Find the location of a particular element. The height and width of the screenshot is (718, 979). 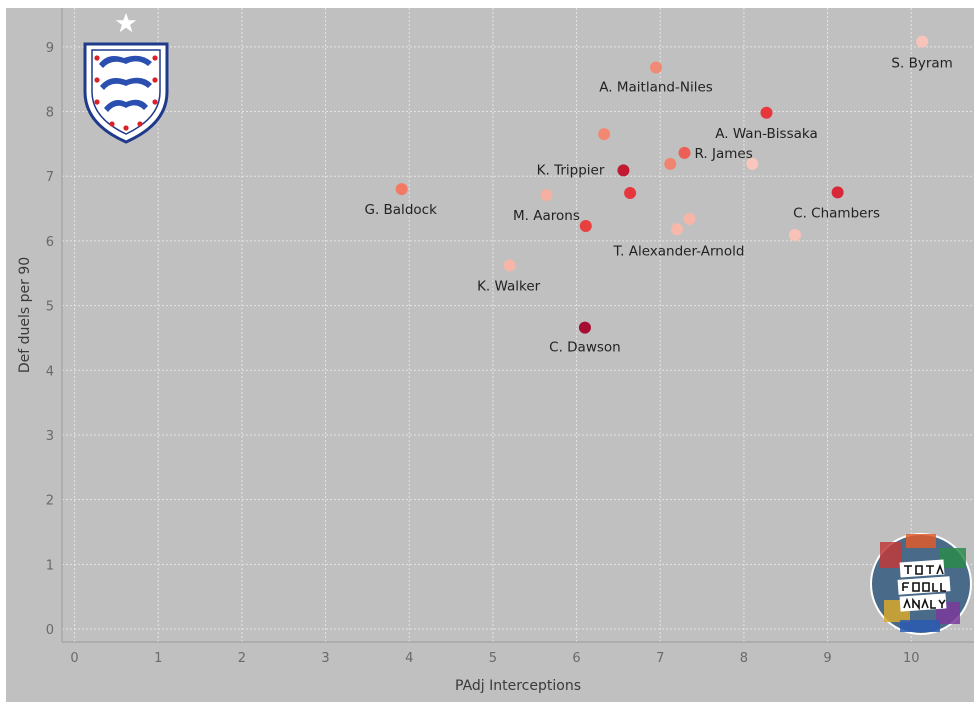

x-tick-label: 8 is located at coordinates (744, 658).